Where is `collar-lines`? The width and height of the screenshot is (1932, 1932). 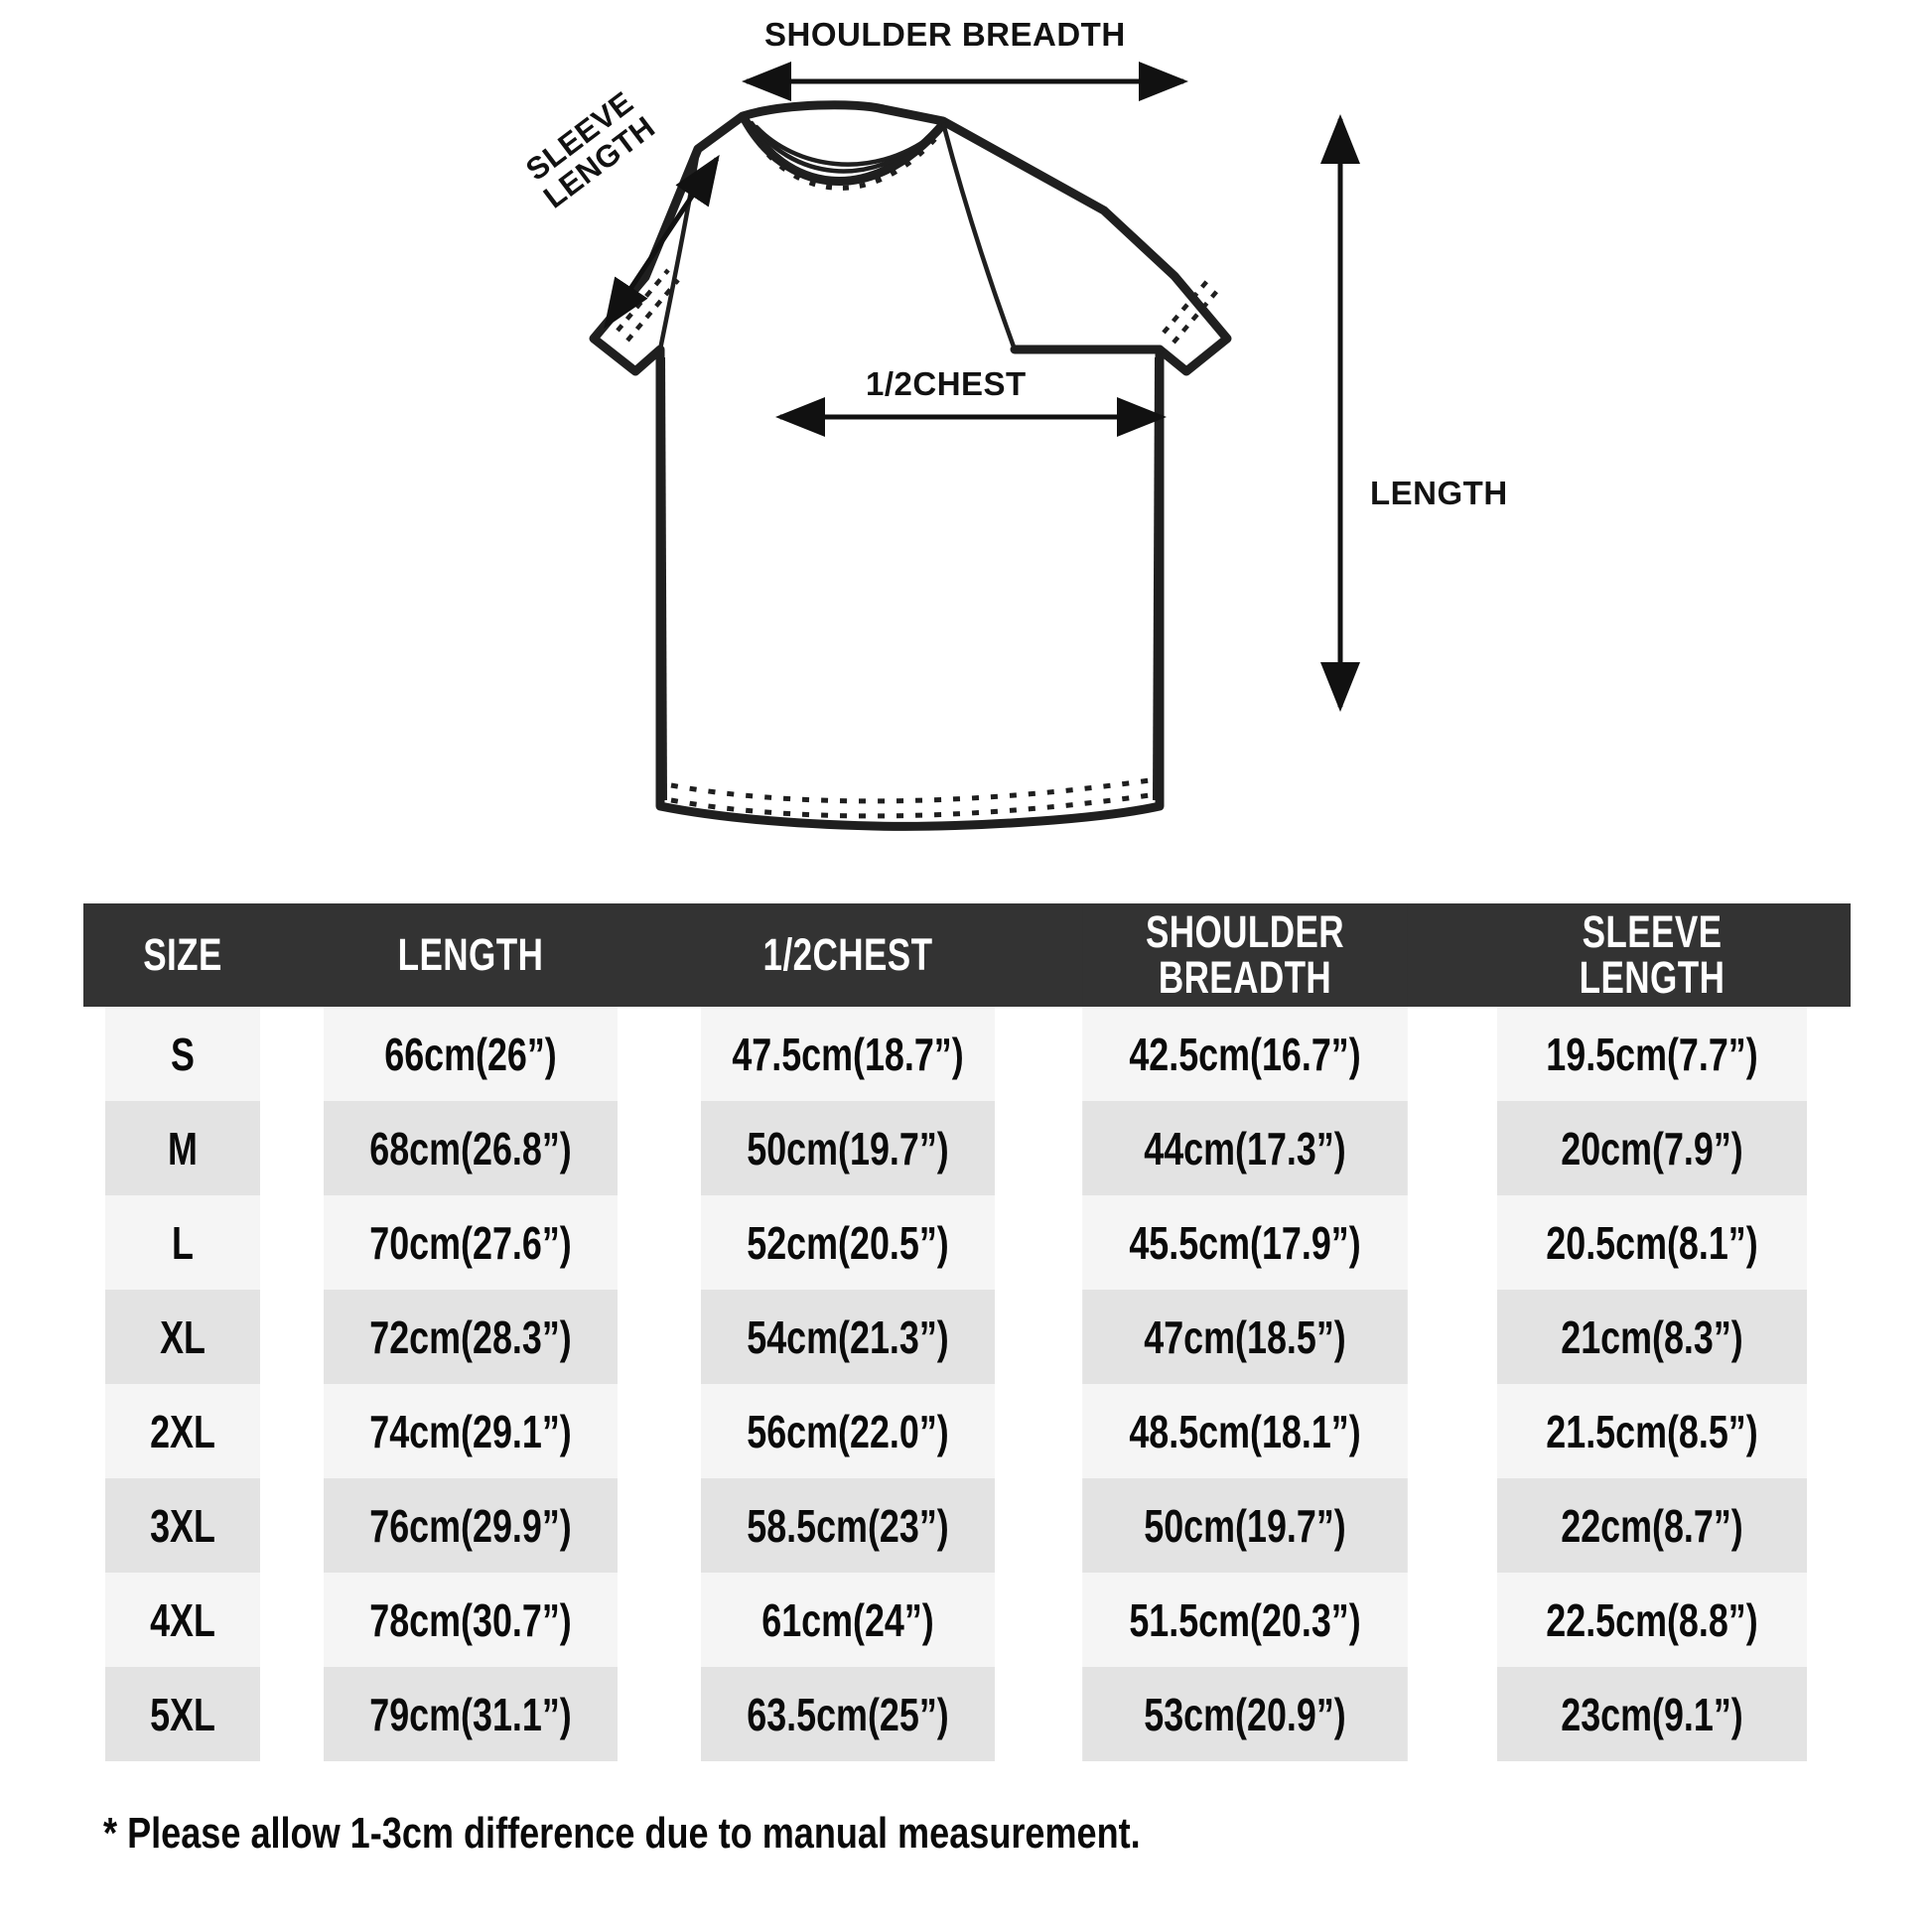 collar-lines is located at coordinates (844, 150).